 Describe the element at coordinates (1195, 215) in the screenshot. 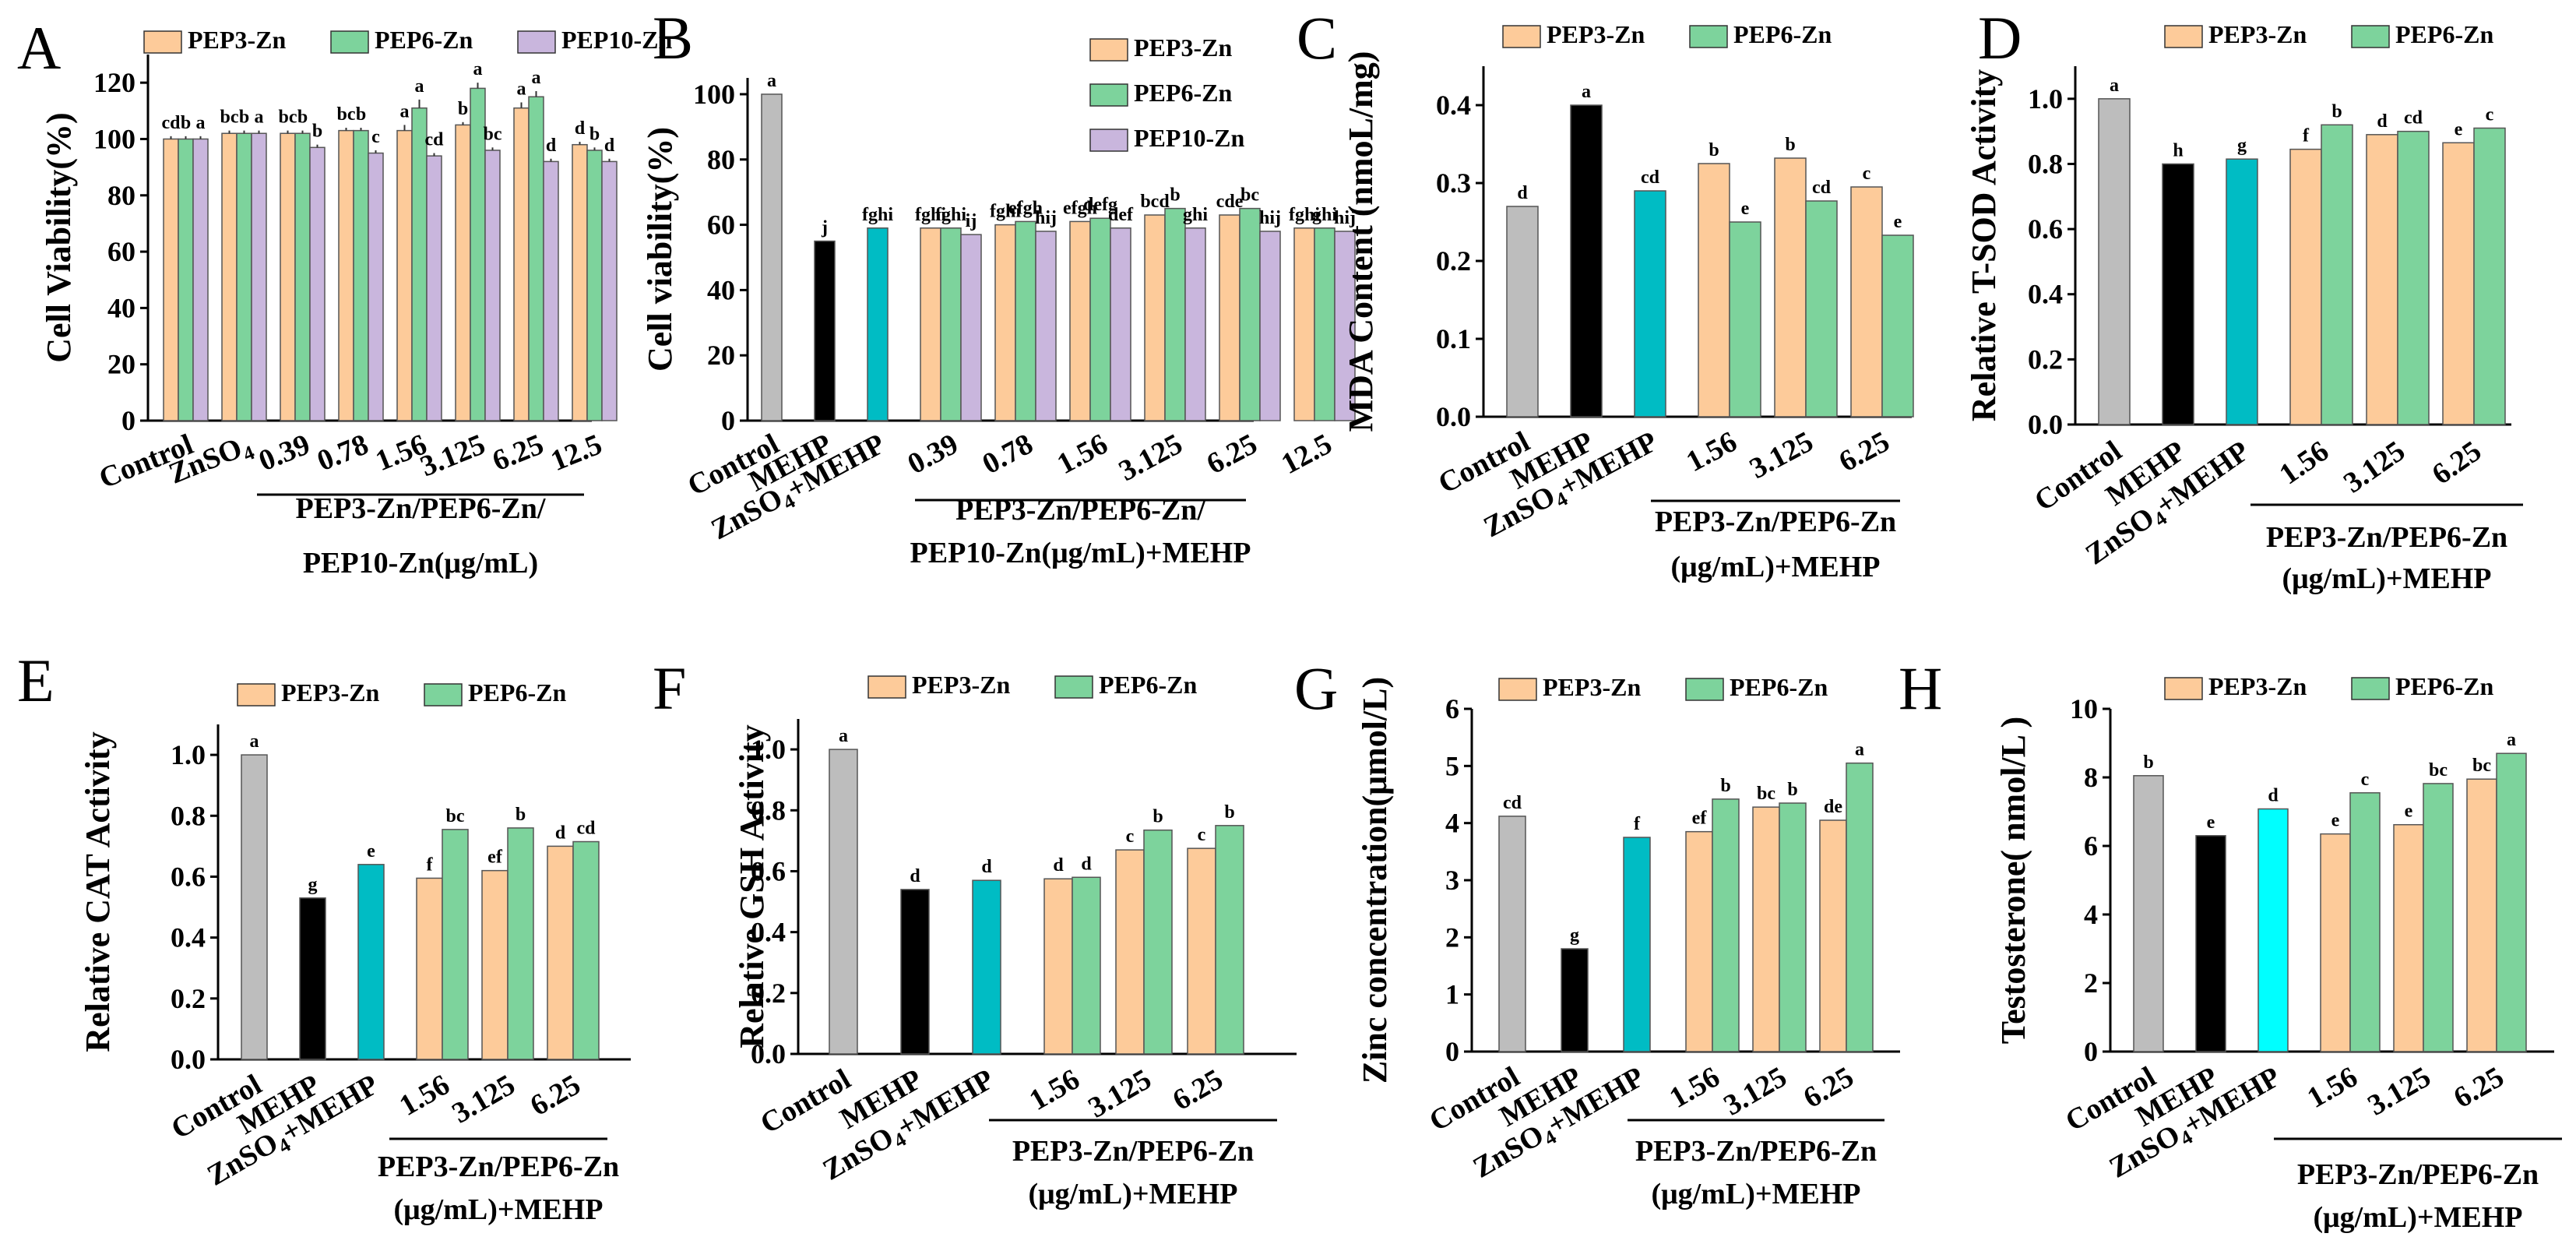

I see `significance-label: ghi` at that location.